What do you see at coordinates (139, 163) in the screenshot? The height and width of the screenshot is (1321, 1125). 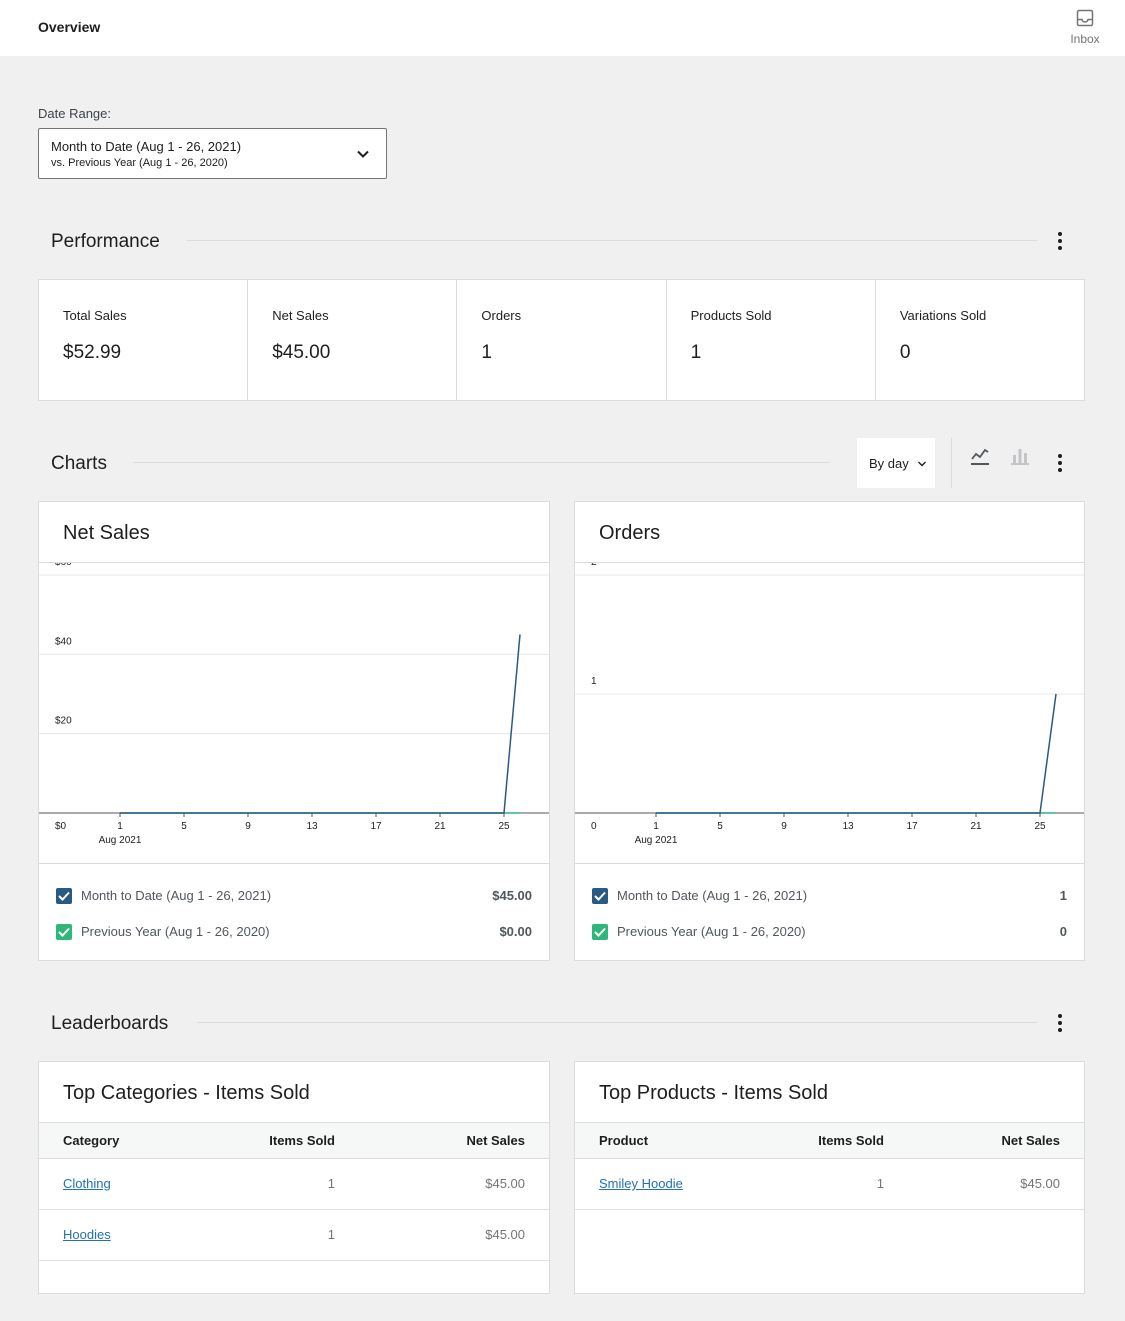 I see `date-range-secondary: vs. Previous Year (Aug 1 - 26, 2020)` at bounding box center [139, 163].